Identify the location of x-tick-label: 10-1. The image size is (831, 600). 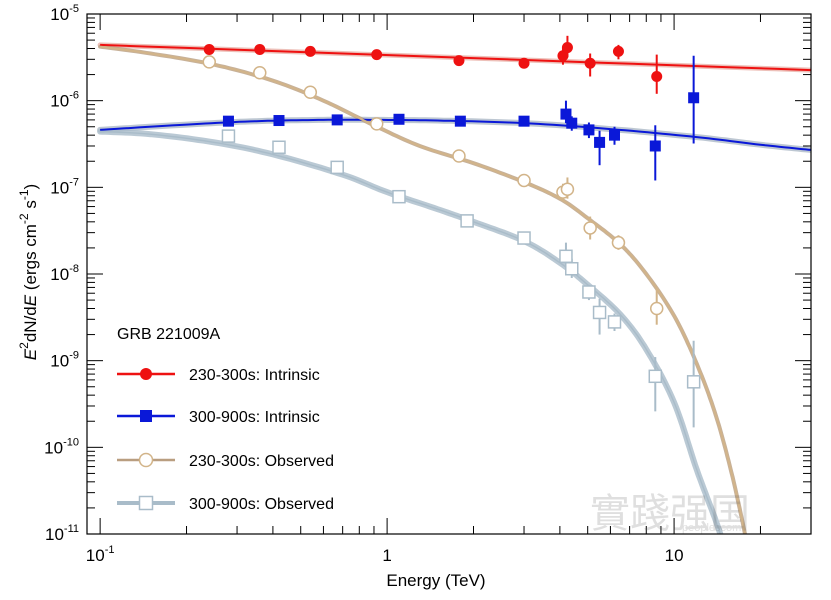
(100, 554).